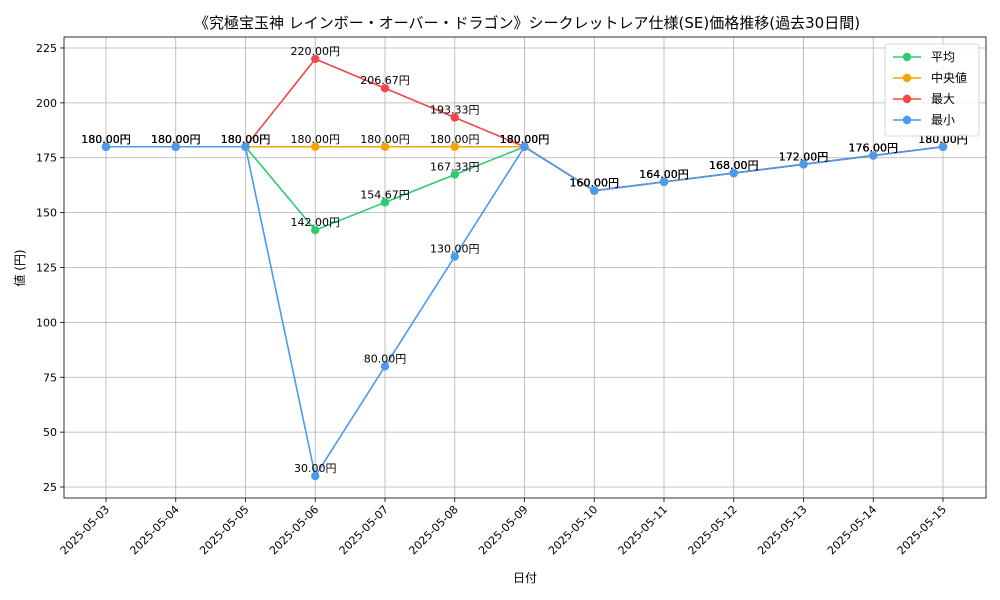  I want to click on x-tick-label: 2025-05-12, so click(712, 530).